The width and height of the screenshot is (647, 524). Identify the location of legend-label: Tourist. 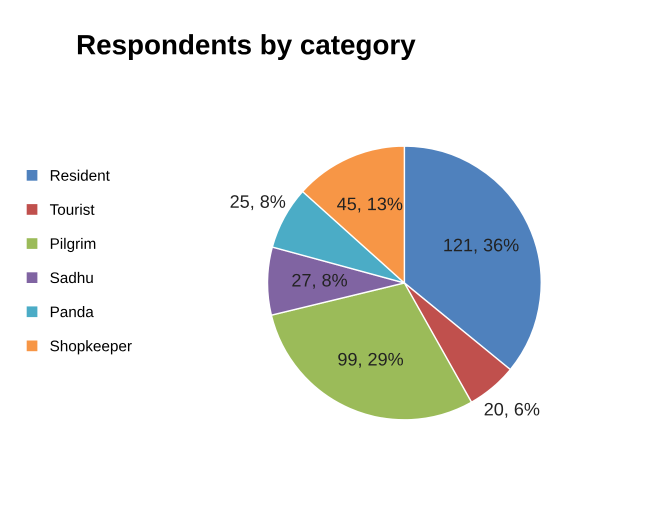
(72, 209).